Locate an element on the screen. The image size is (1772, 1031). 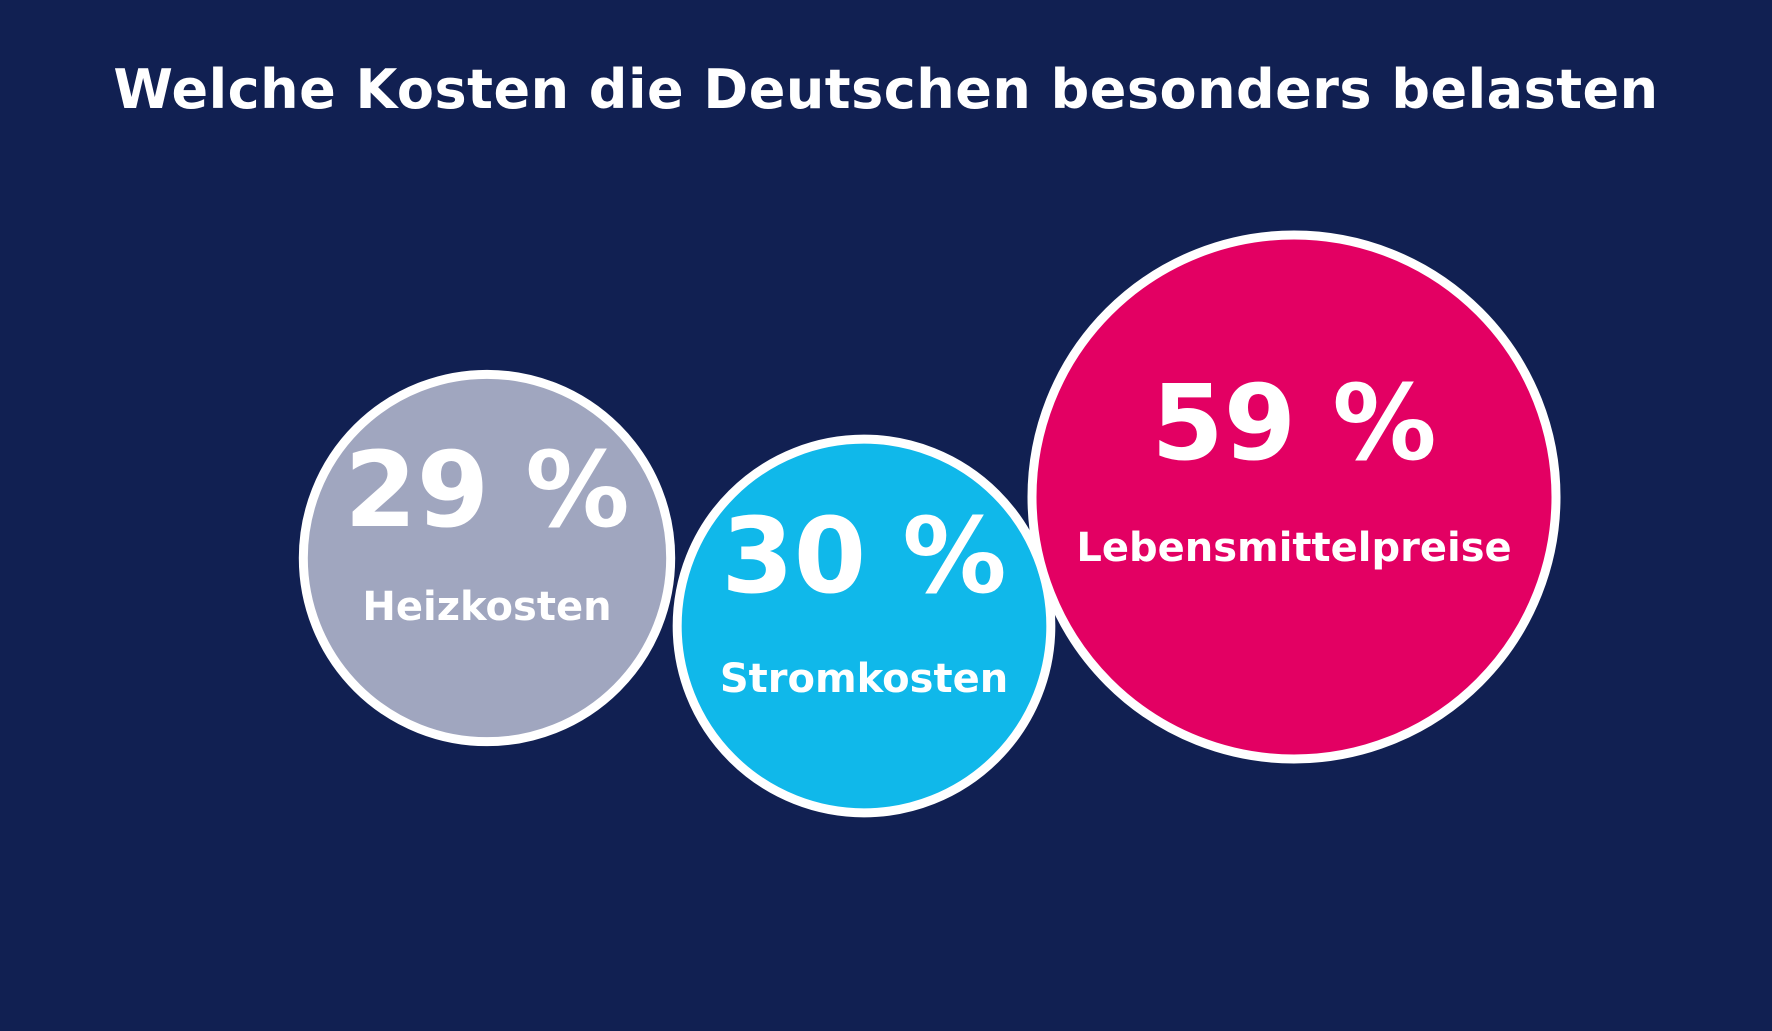
value-label: 59 % is located at coordinates (1293, 423).